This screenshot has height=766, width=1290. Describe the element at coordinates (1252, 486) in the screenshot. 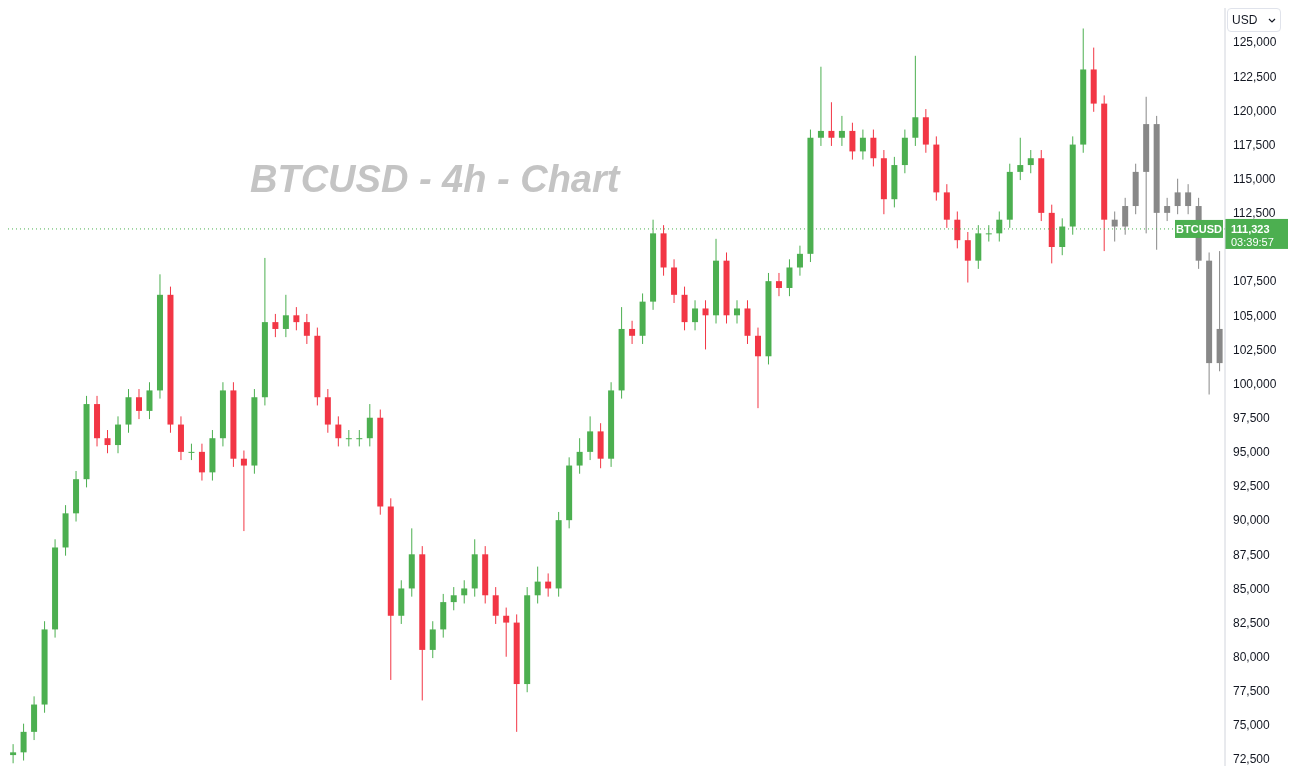

I see `y-tick-label: 92,500` at that location.